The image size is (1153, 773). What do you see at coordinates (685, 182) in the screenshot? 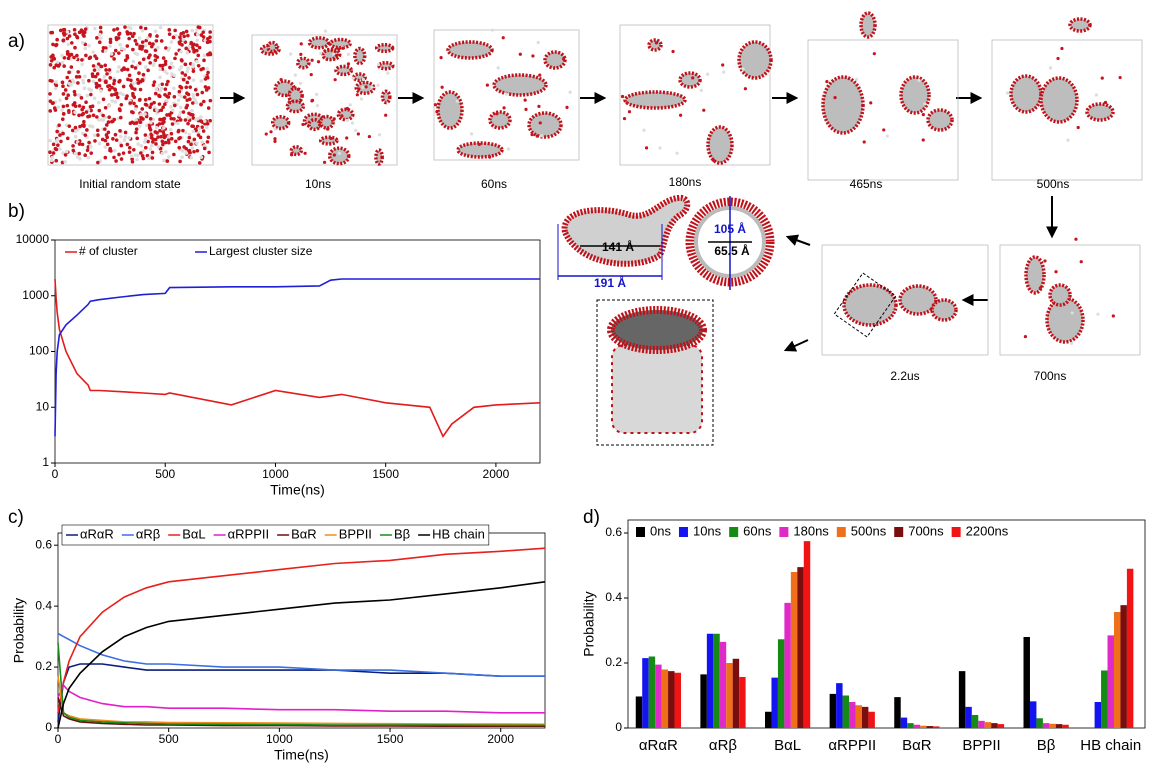
I see `caption: 180ns` at bounding box center [685, 182].